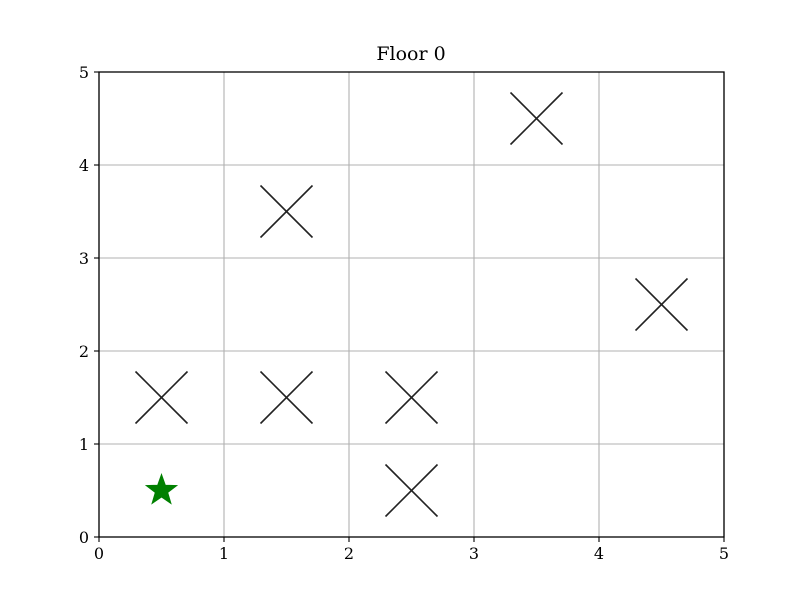  I want to click on chart-title: Floor 0, so click(410, 54).